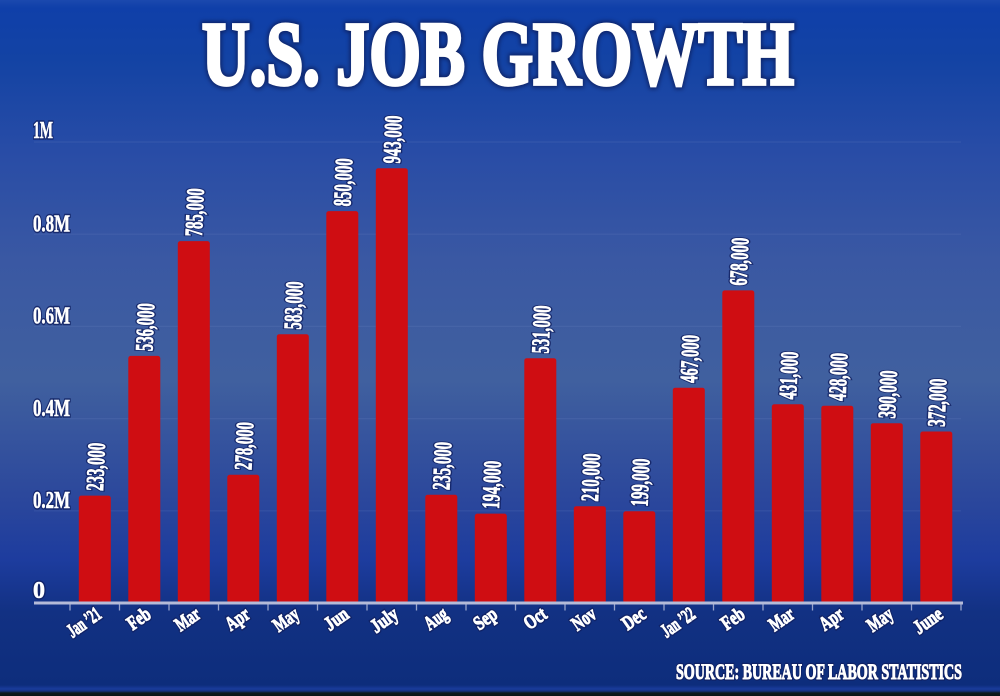  What do you see at coordinates (938, 402) in the screenshot?
I see `svg-text: 372,000` at bounding box center [938, 402].